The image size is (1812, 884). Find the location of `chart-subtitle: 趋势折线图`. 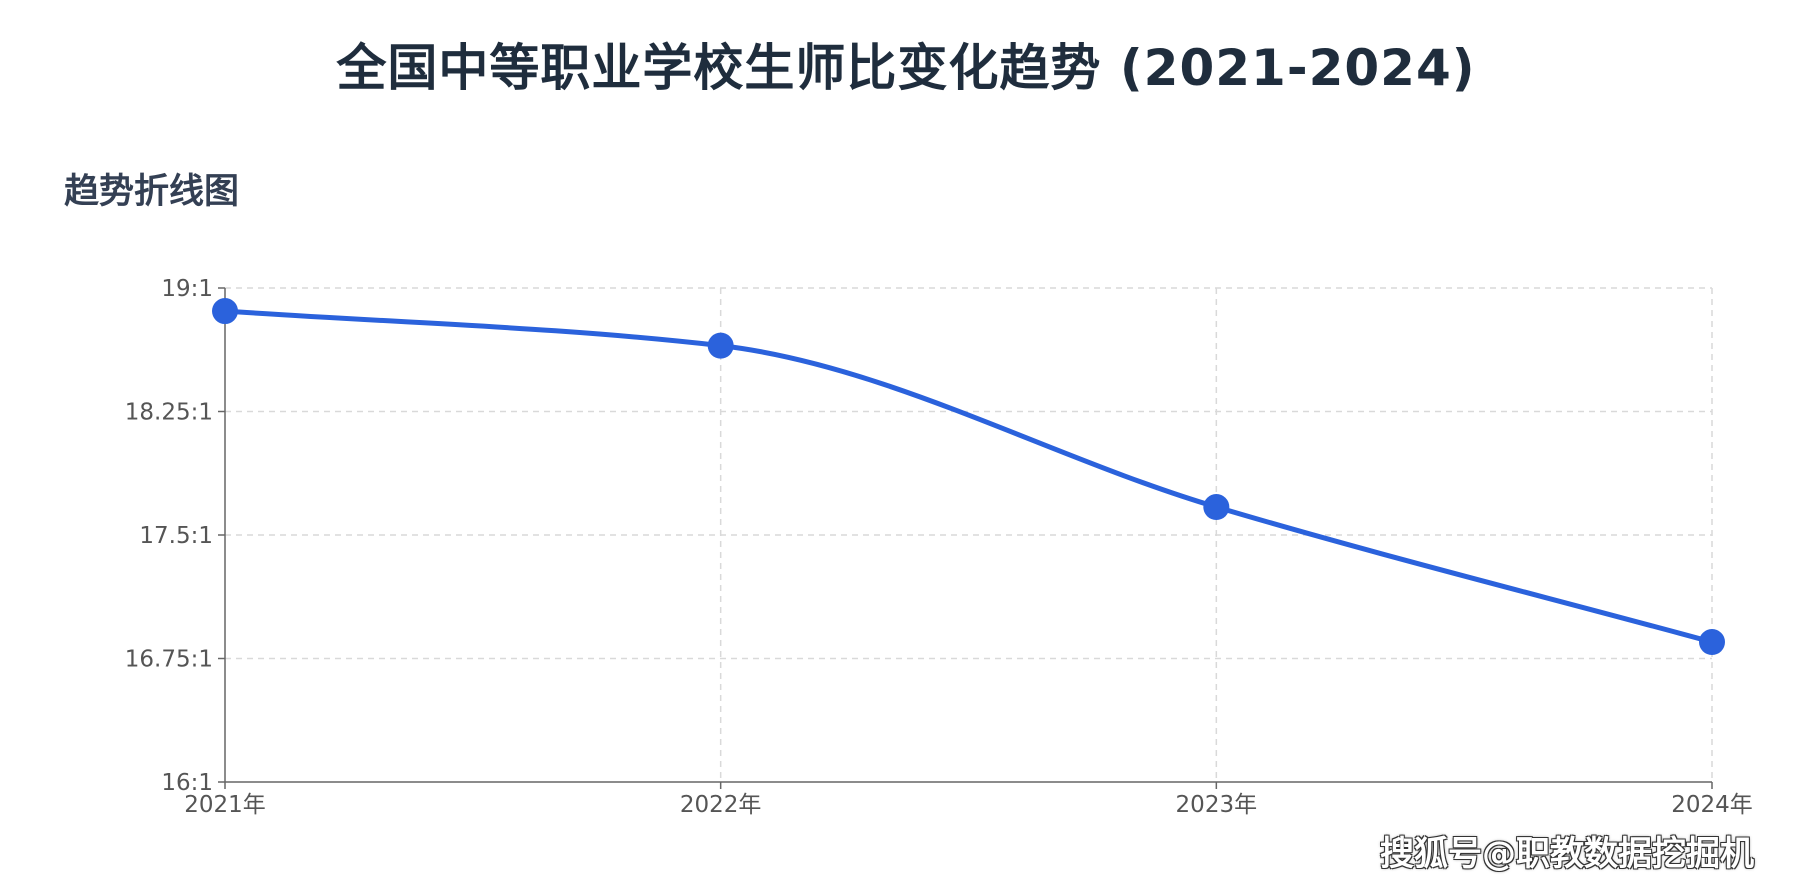

chart-subtitle: 趋势折线图 is located at coordinates (152, 192).